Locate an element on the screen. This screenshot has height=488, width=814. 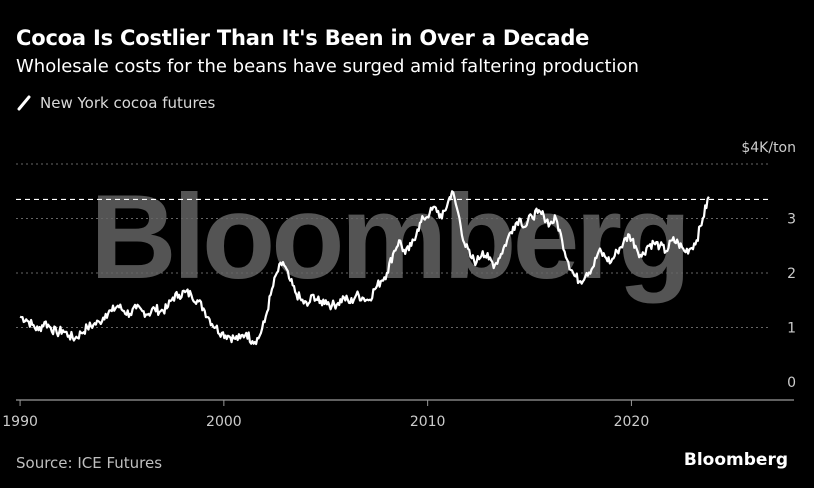
x-tick-label-2020: 2020 is located at coordinates (632, 422).